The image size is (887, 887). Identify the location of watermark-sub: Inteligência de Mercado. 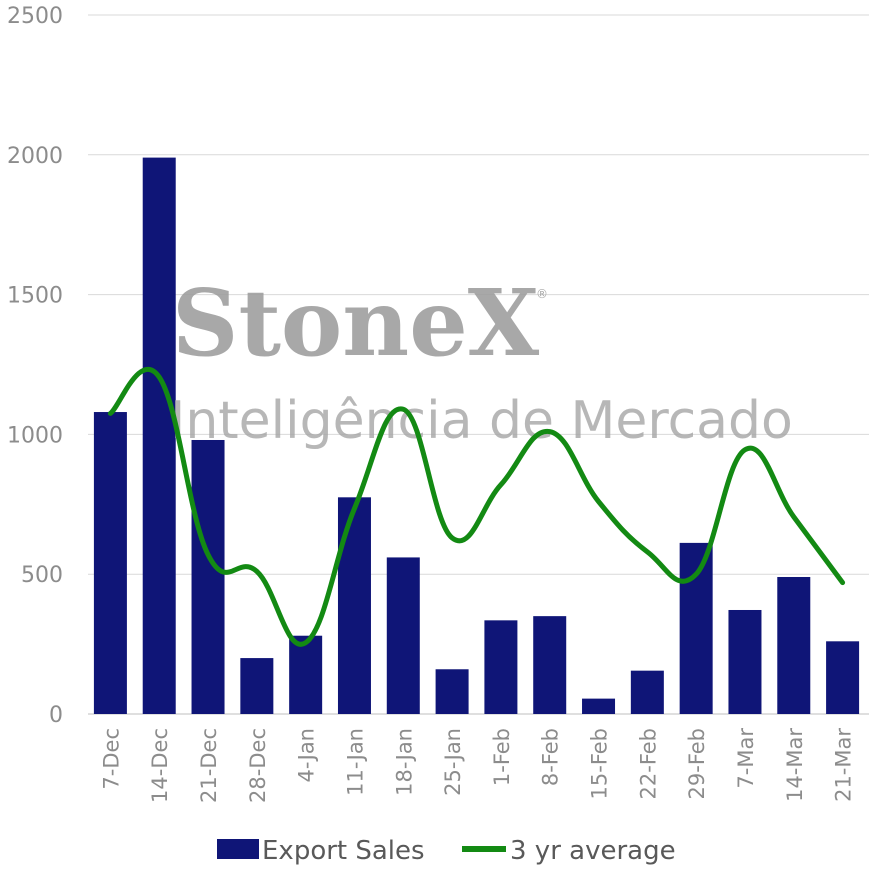
(481, 421).